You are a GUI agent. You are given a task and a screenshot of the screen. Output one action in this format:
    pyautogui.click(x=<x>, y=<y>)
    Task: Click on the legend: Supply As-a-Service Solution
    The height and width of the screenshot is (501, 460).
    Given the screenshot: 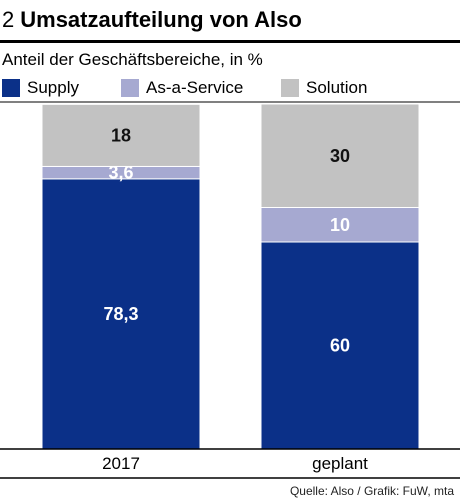 What is the action you would take?
    pyautogui.click(x=230, y=88)
    